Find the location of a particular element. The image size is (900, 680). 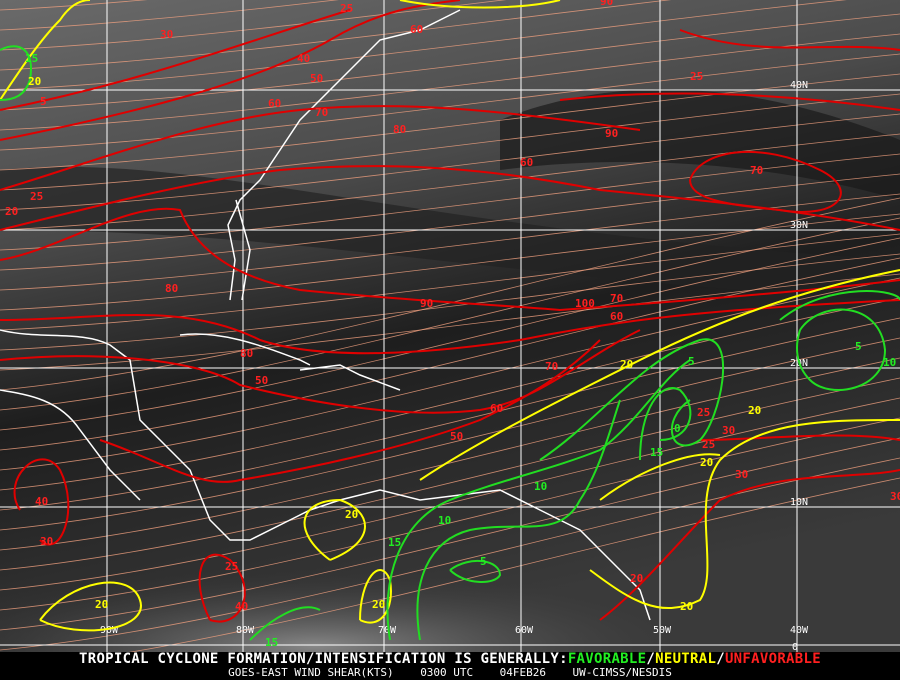

lon-label: 70W is located at coordinates (387, 630).